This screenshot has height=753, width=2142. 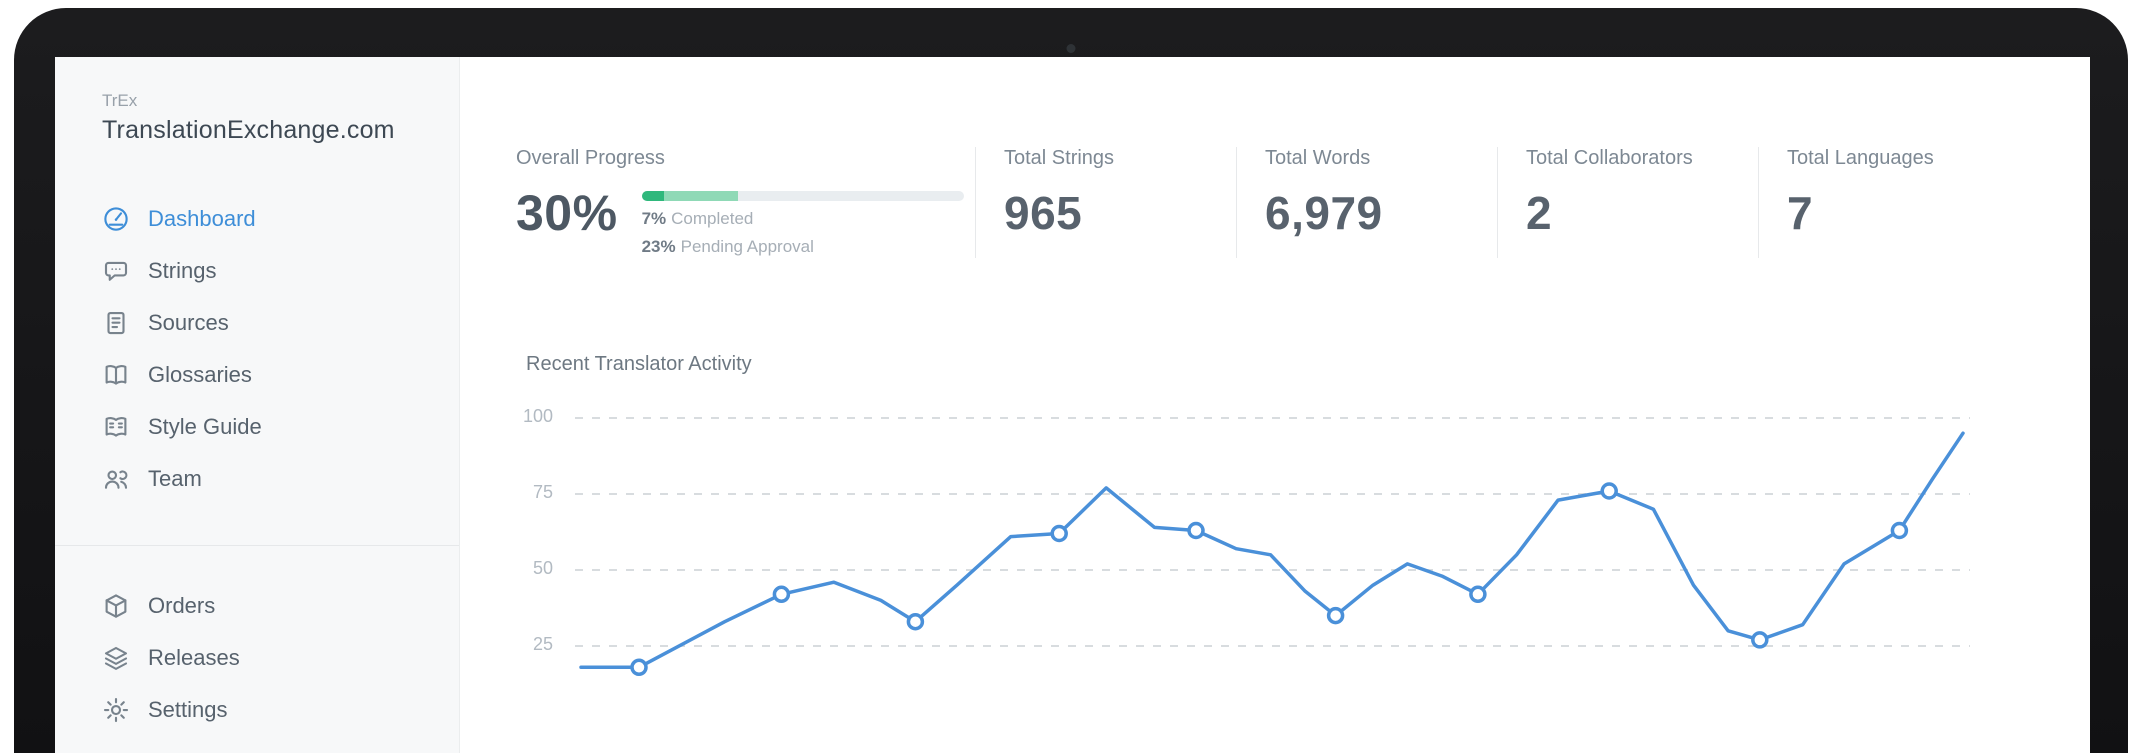 I want to click on stat-card-total-words: Total Words 6,979, so click(x=1366, y=202).